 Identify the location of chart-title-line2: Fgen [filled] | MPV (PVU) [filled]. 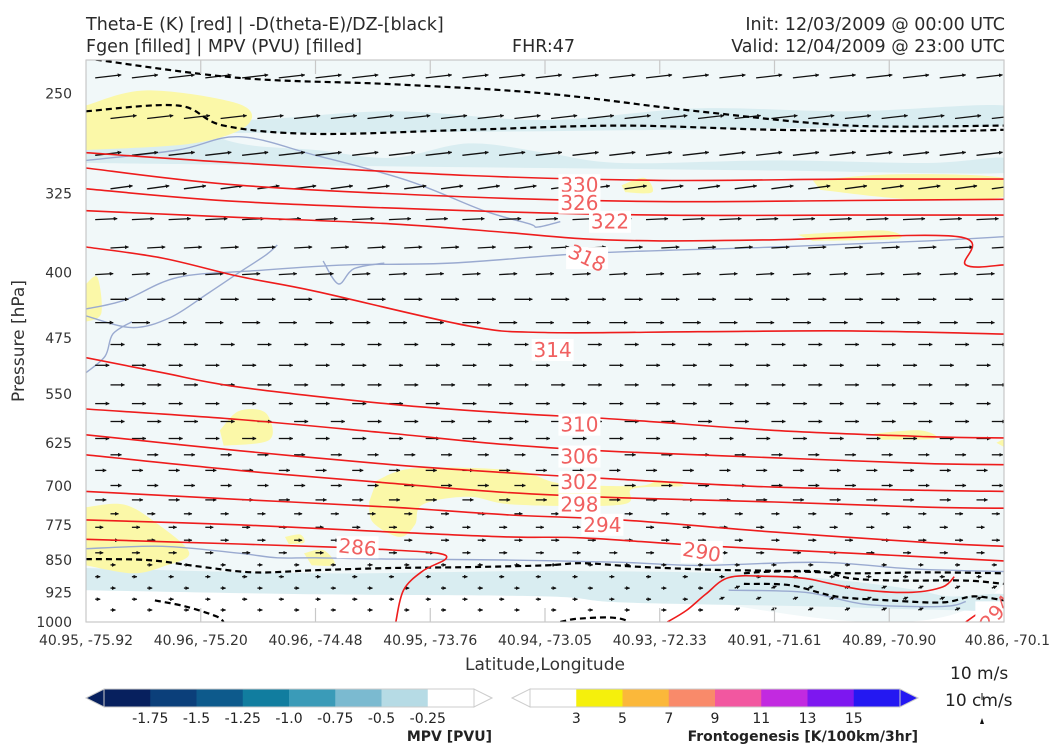
(224, 47).